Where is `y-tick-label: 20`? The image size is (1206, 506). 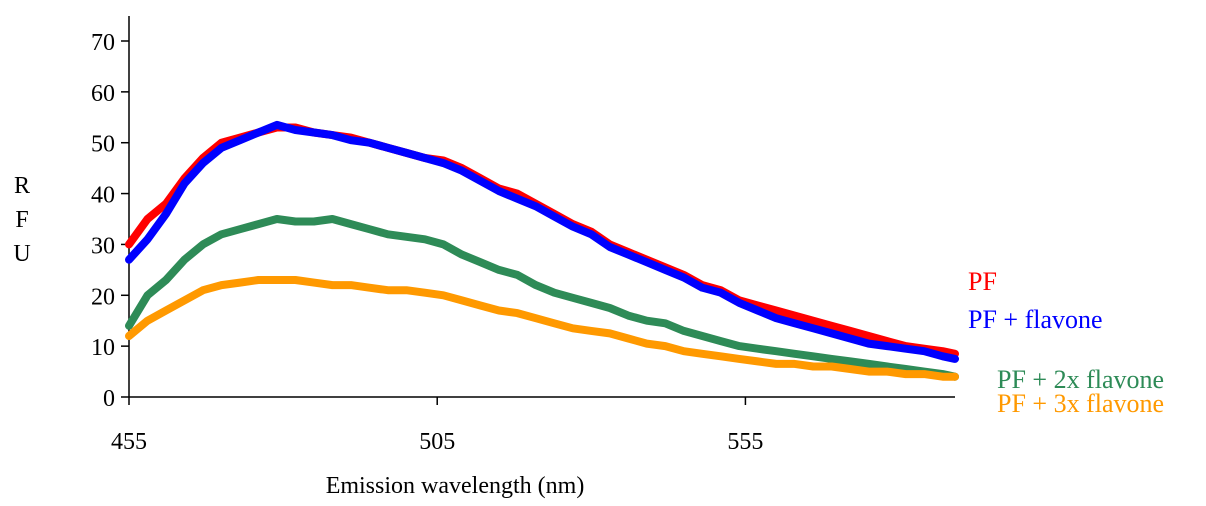
y-tick-label: 20 is located at coordinates (103, 297).